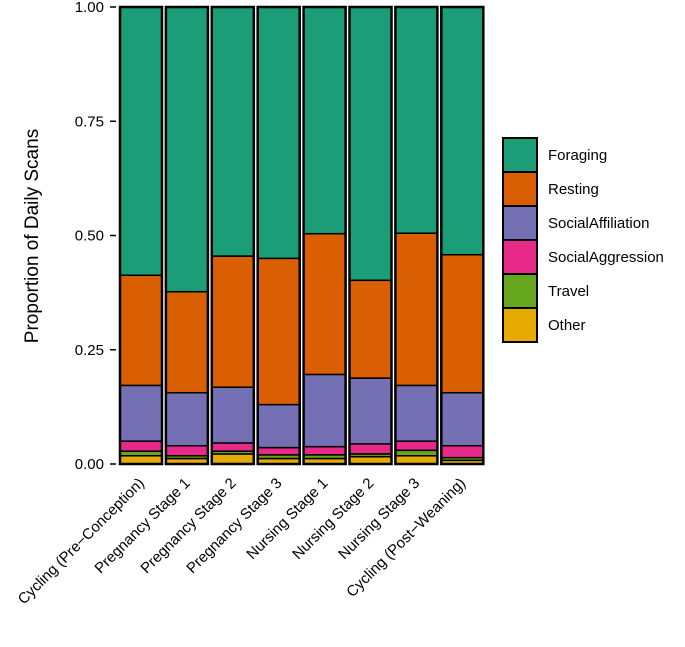  Describe the element at coordinates (568, 291) in the screenshot. I see `legend-label-travel: Travel` at that location.